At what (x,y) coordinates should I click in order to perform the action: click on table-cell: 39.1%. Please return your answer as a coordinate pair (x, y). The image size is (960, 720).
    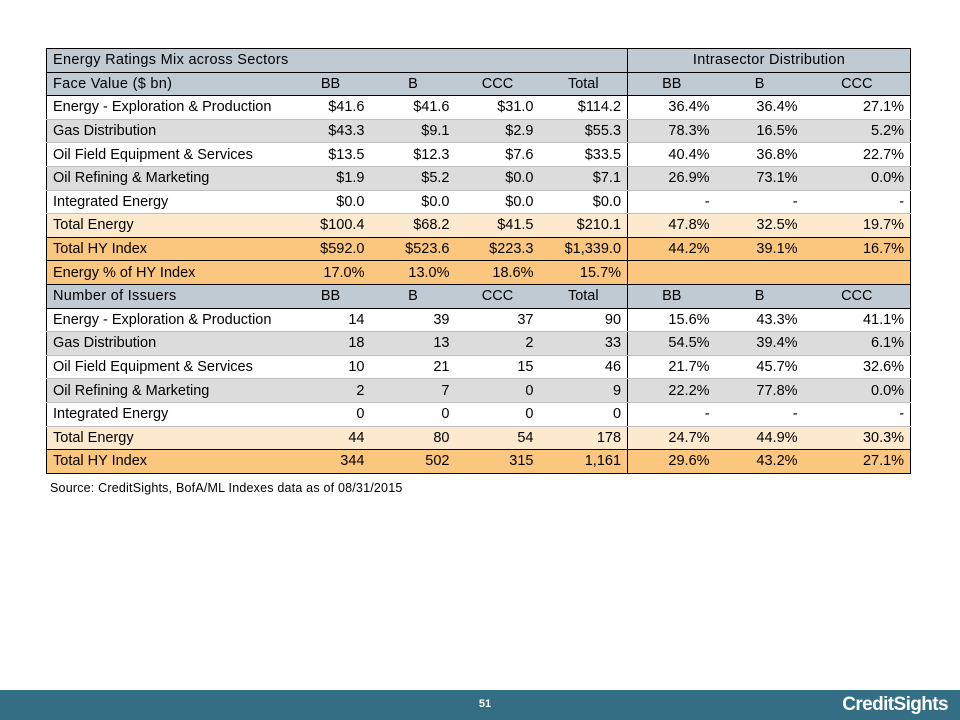
    Looking at the image, I should click on (759, 249).